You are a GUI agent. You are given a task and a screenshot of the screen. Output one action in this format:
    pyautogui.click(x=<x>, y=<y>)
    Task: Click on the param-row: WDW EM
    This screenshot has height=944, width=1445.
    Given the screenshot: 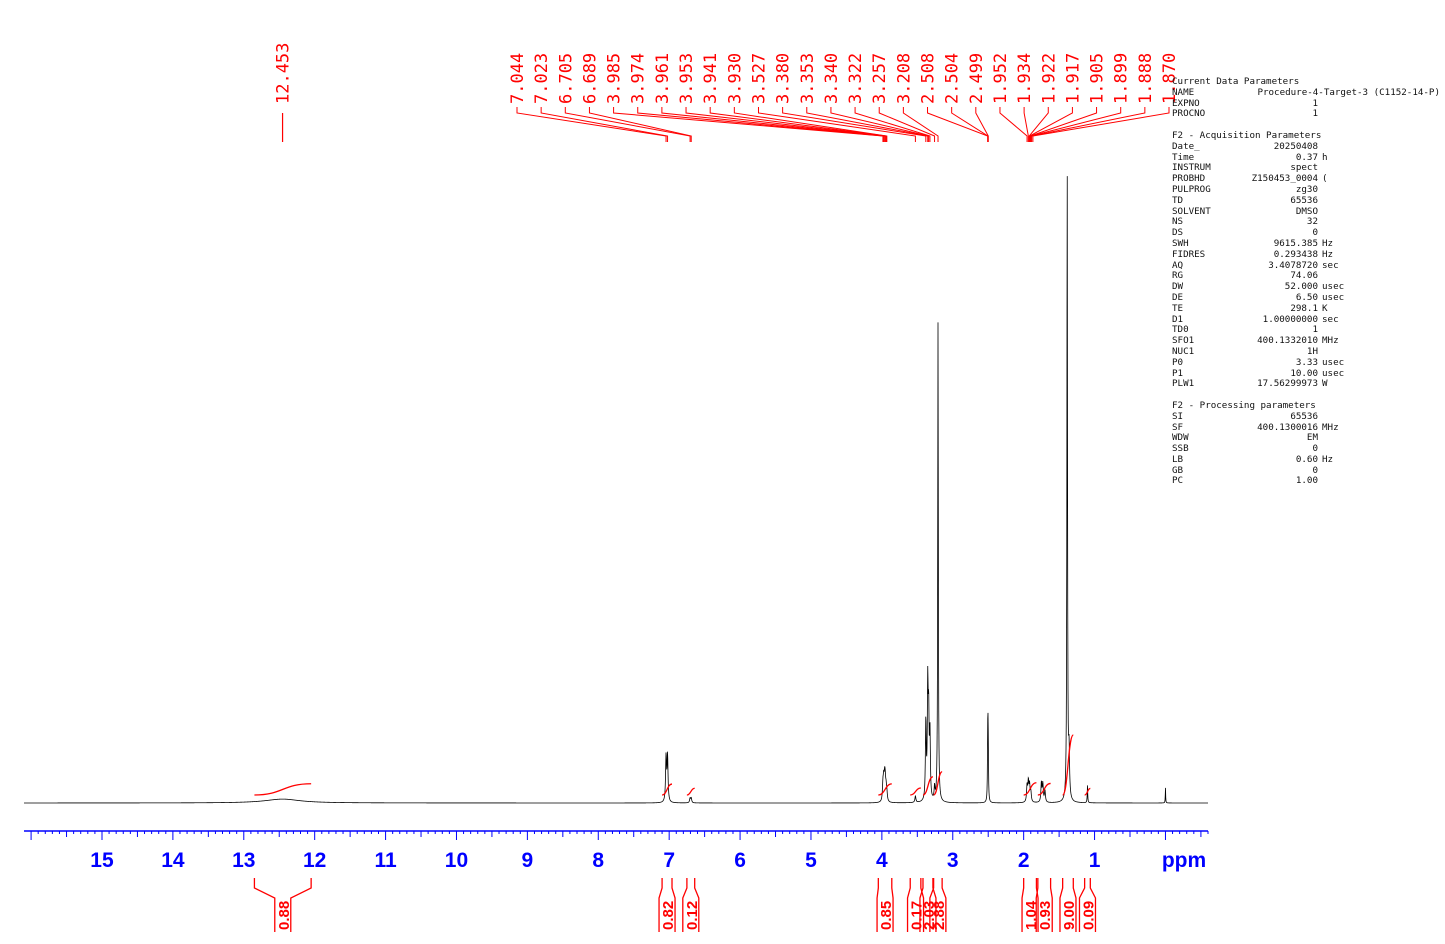 What is the action you would take?
    pyautogui.click(x=1306, y=438)
    